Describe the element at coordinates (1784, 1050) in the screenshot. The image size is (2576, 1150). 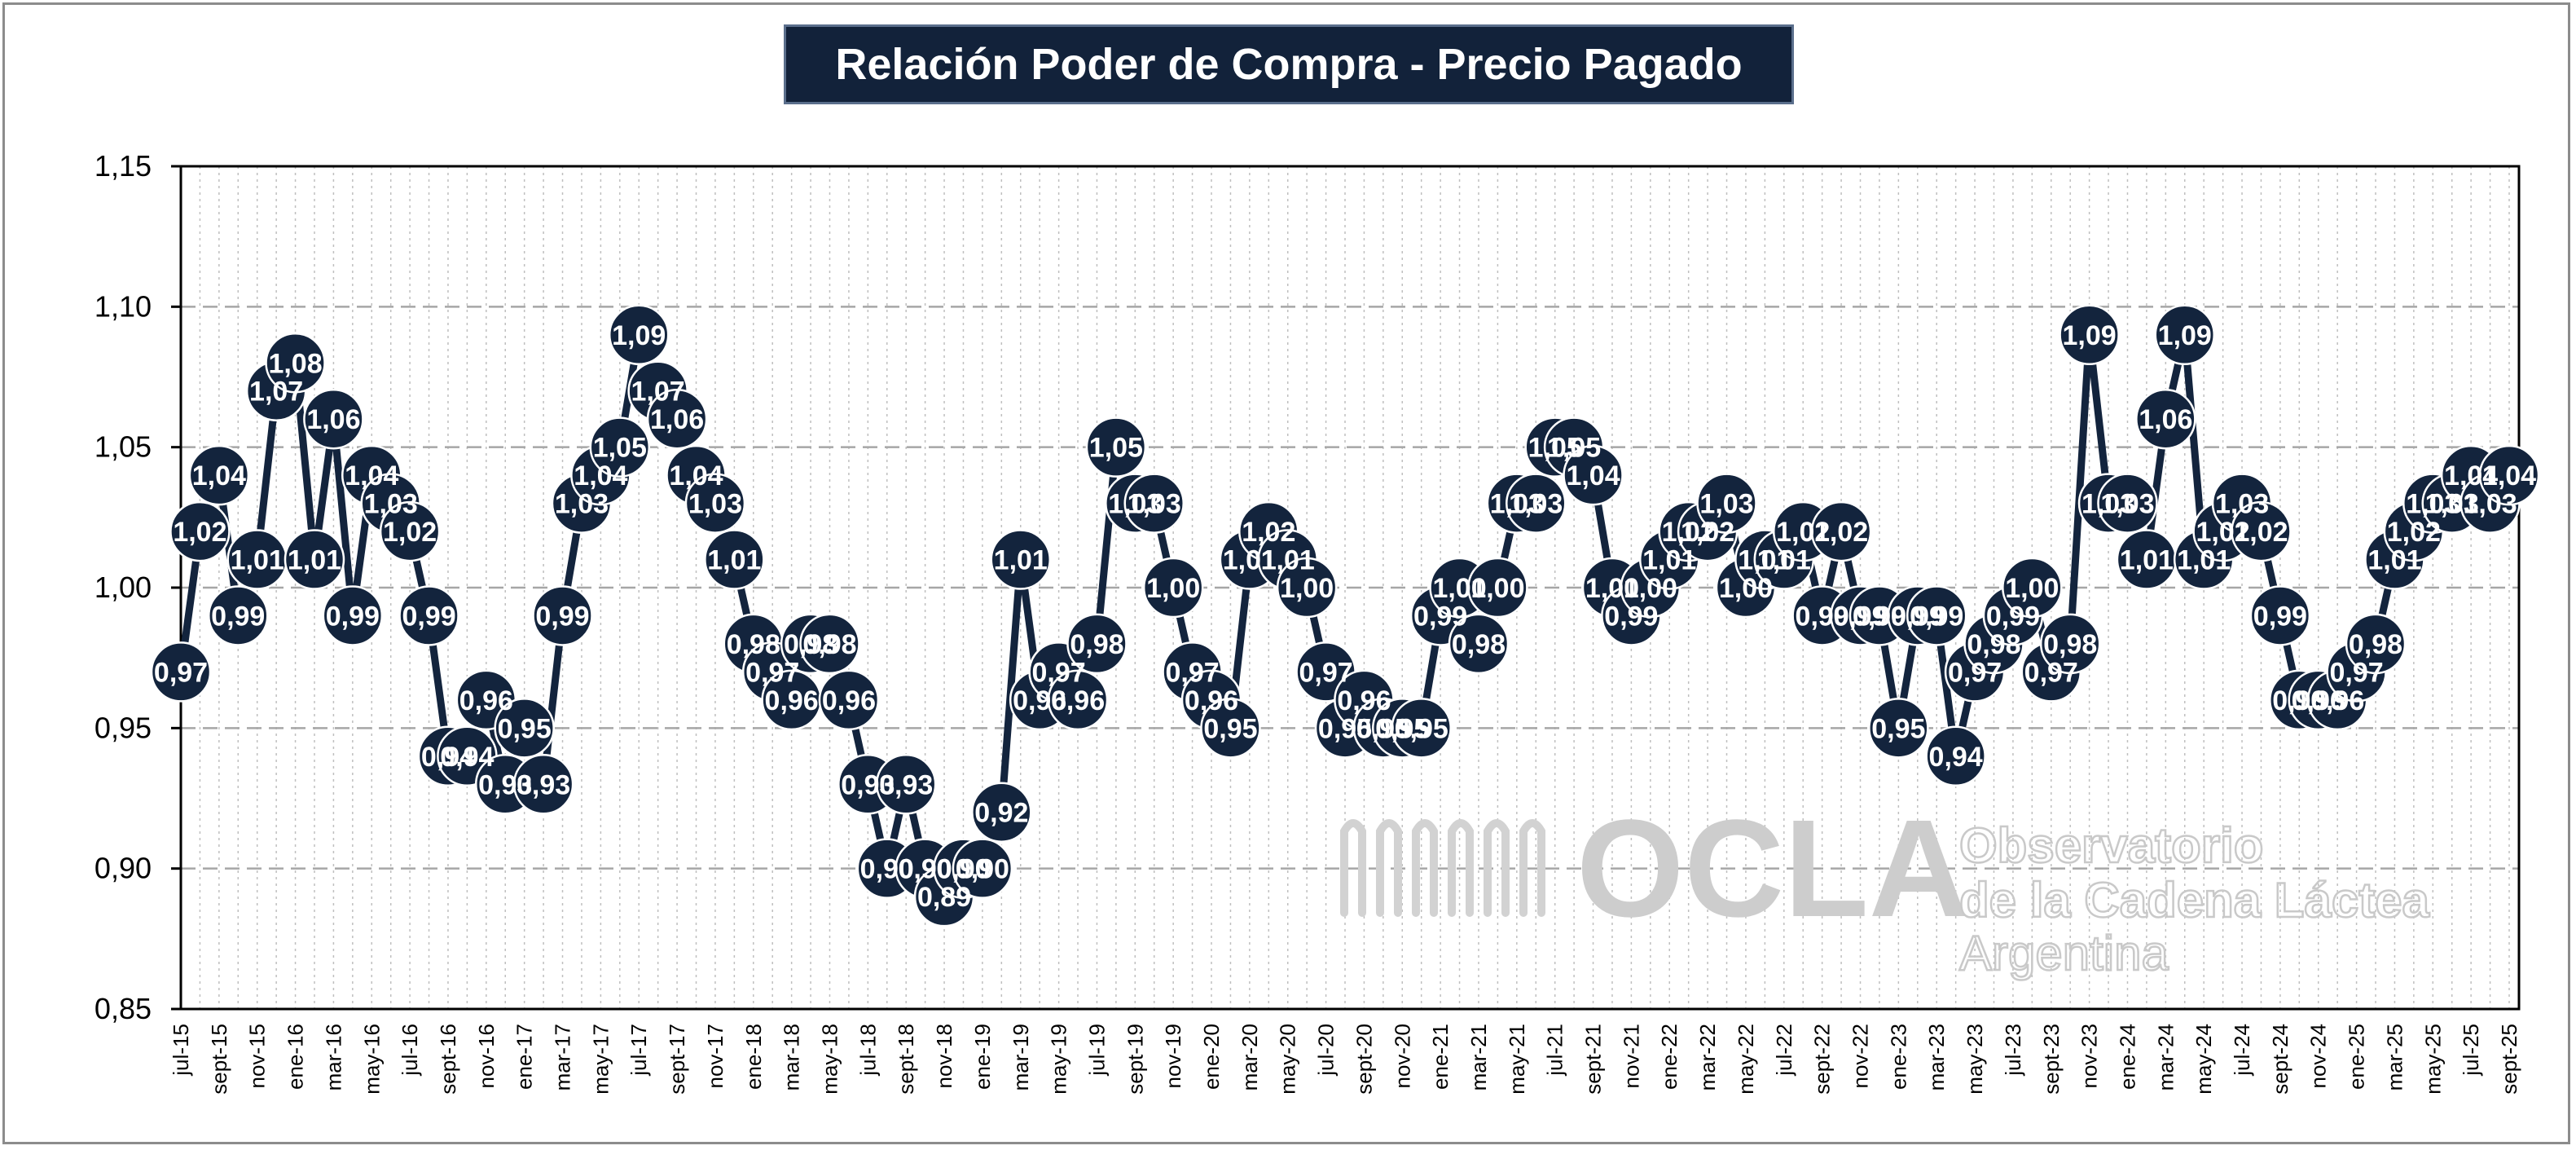
I see `x-tick-label: jul-22` at that location.